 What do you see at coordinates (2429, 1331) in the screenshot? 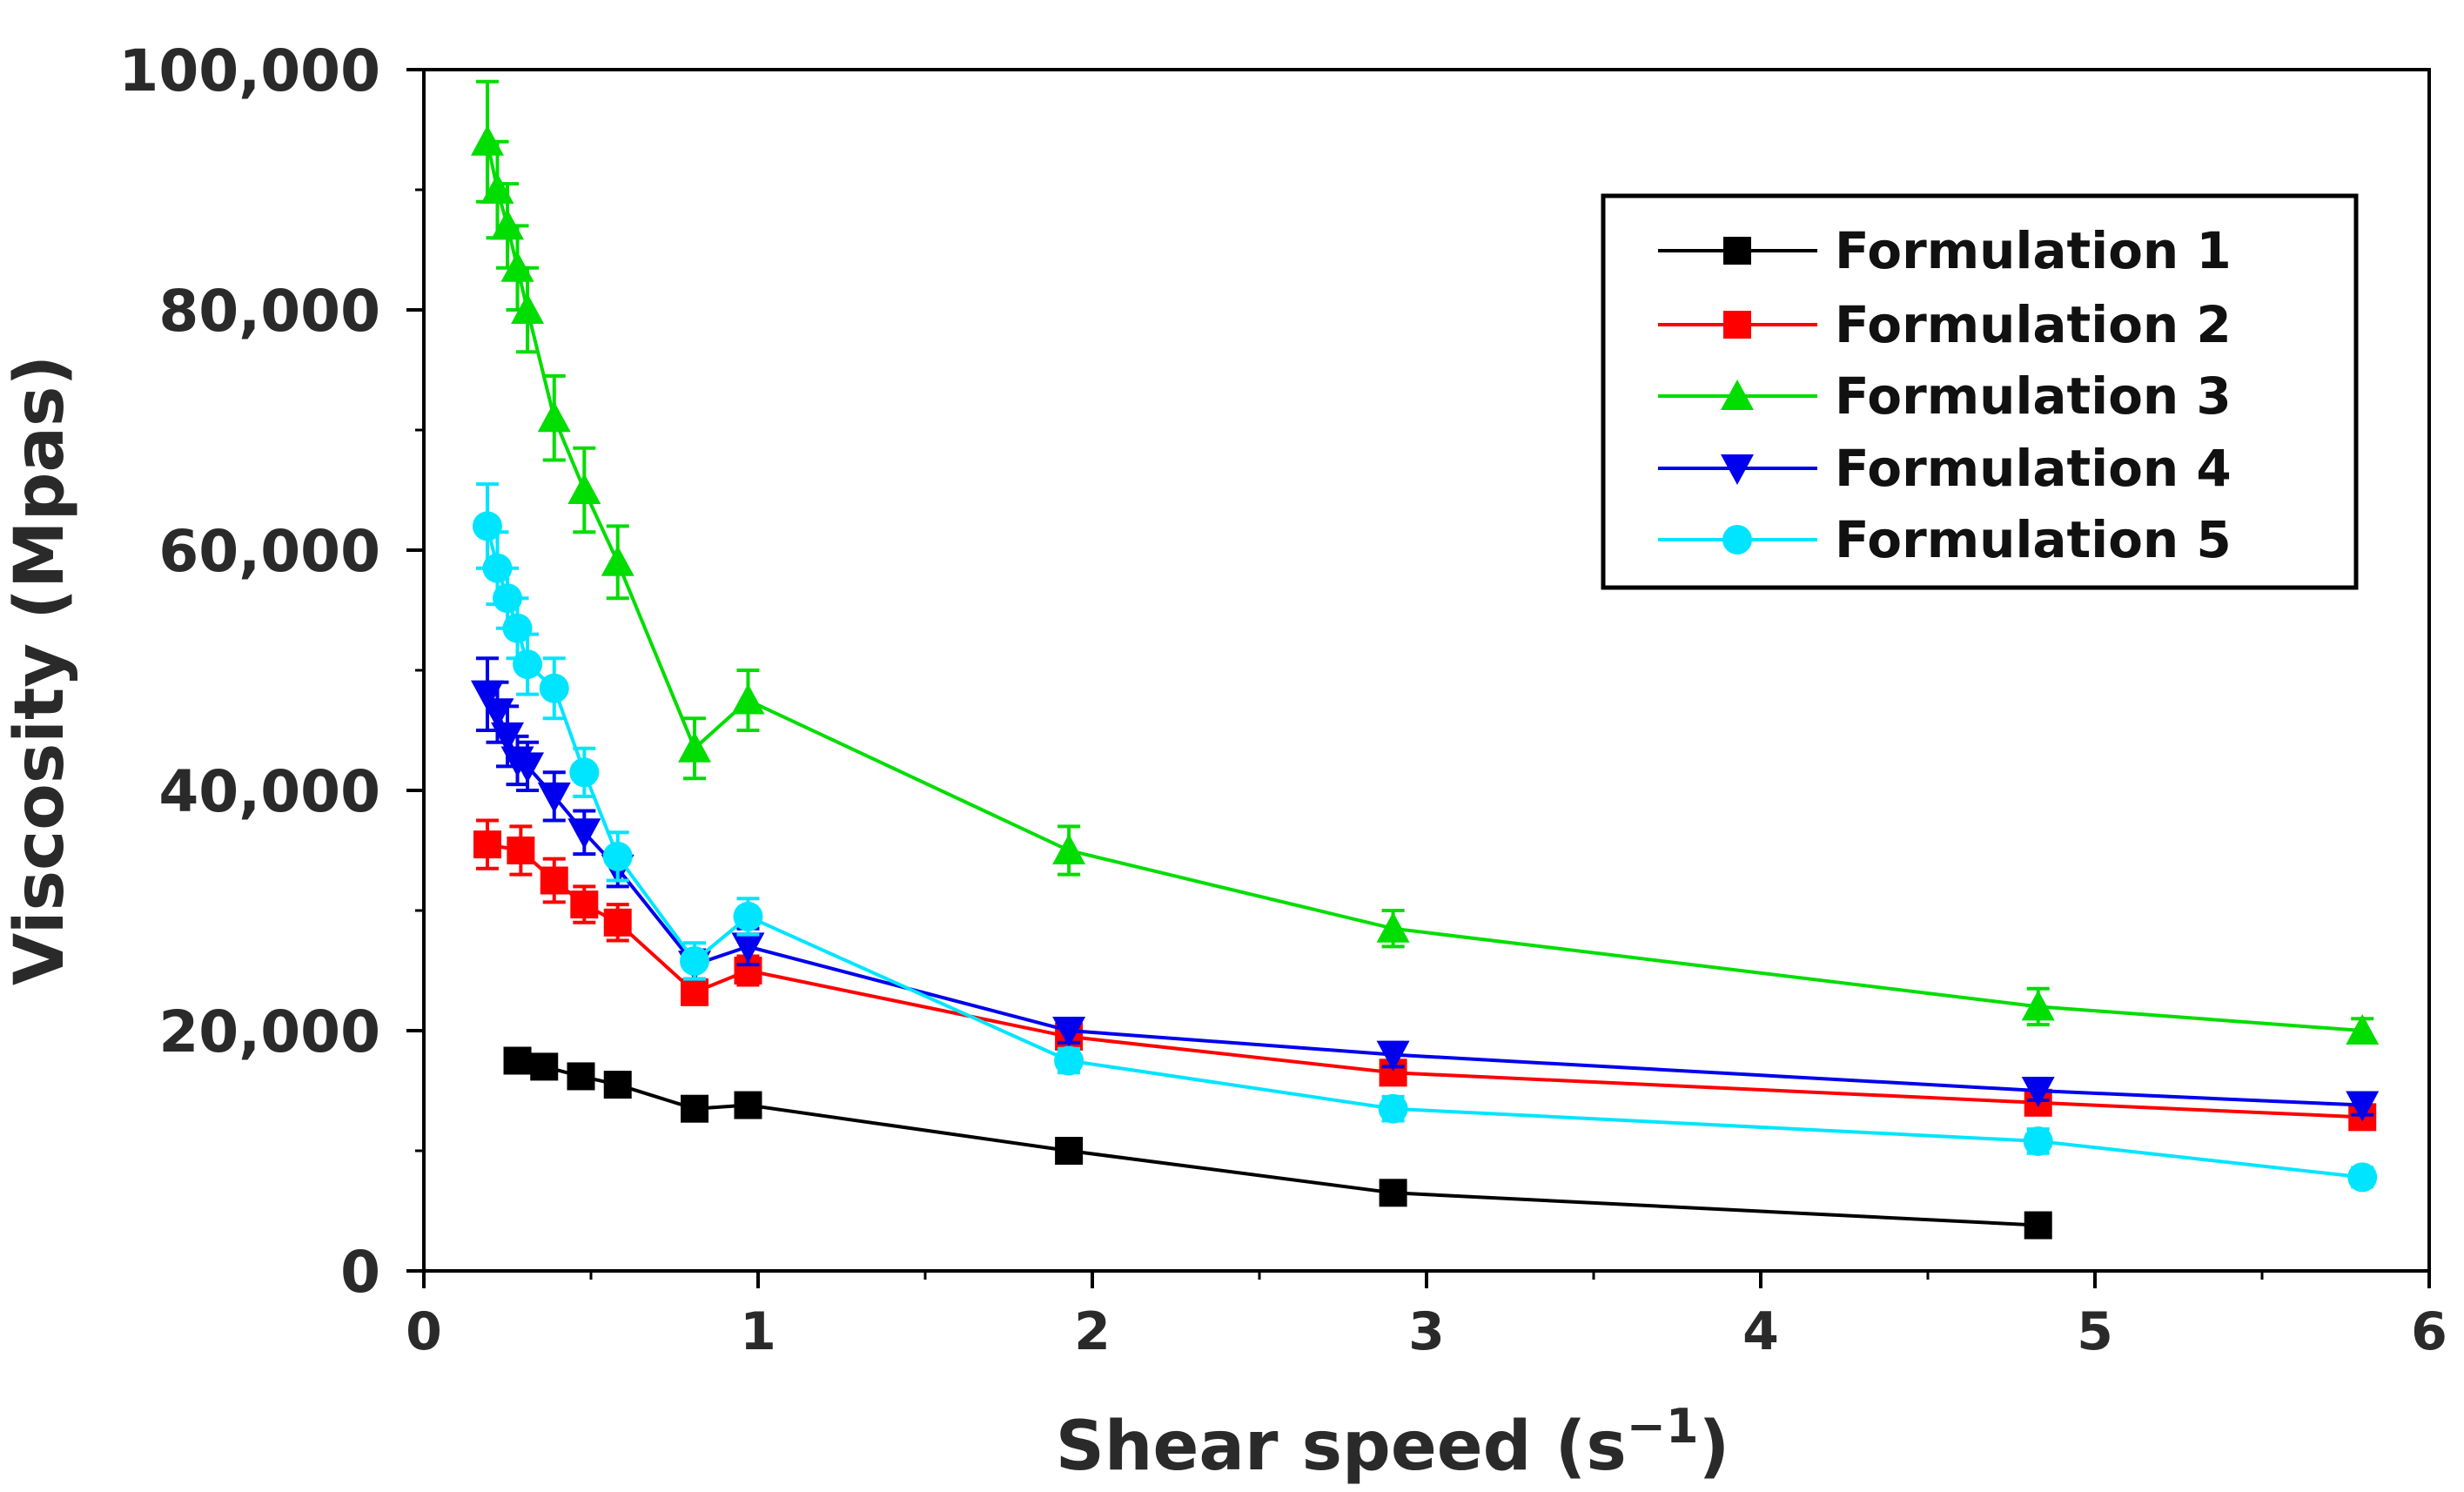
I see `x-tick-label: 6` at bounding box center [2429, 1331].